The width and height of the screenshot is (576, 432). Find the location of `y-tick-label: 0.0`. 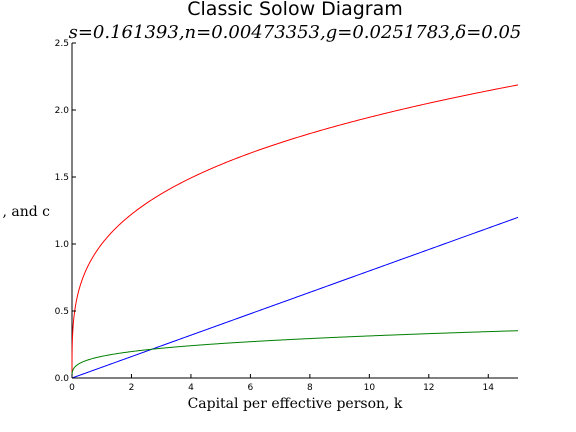

y-tick-label: 0.0 is located at coordinates (62, 379).